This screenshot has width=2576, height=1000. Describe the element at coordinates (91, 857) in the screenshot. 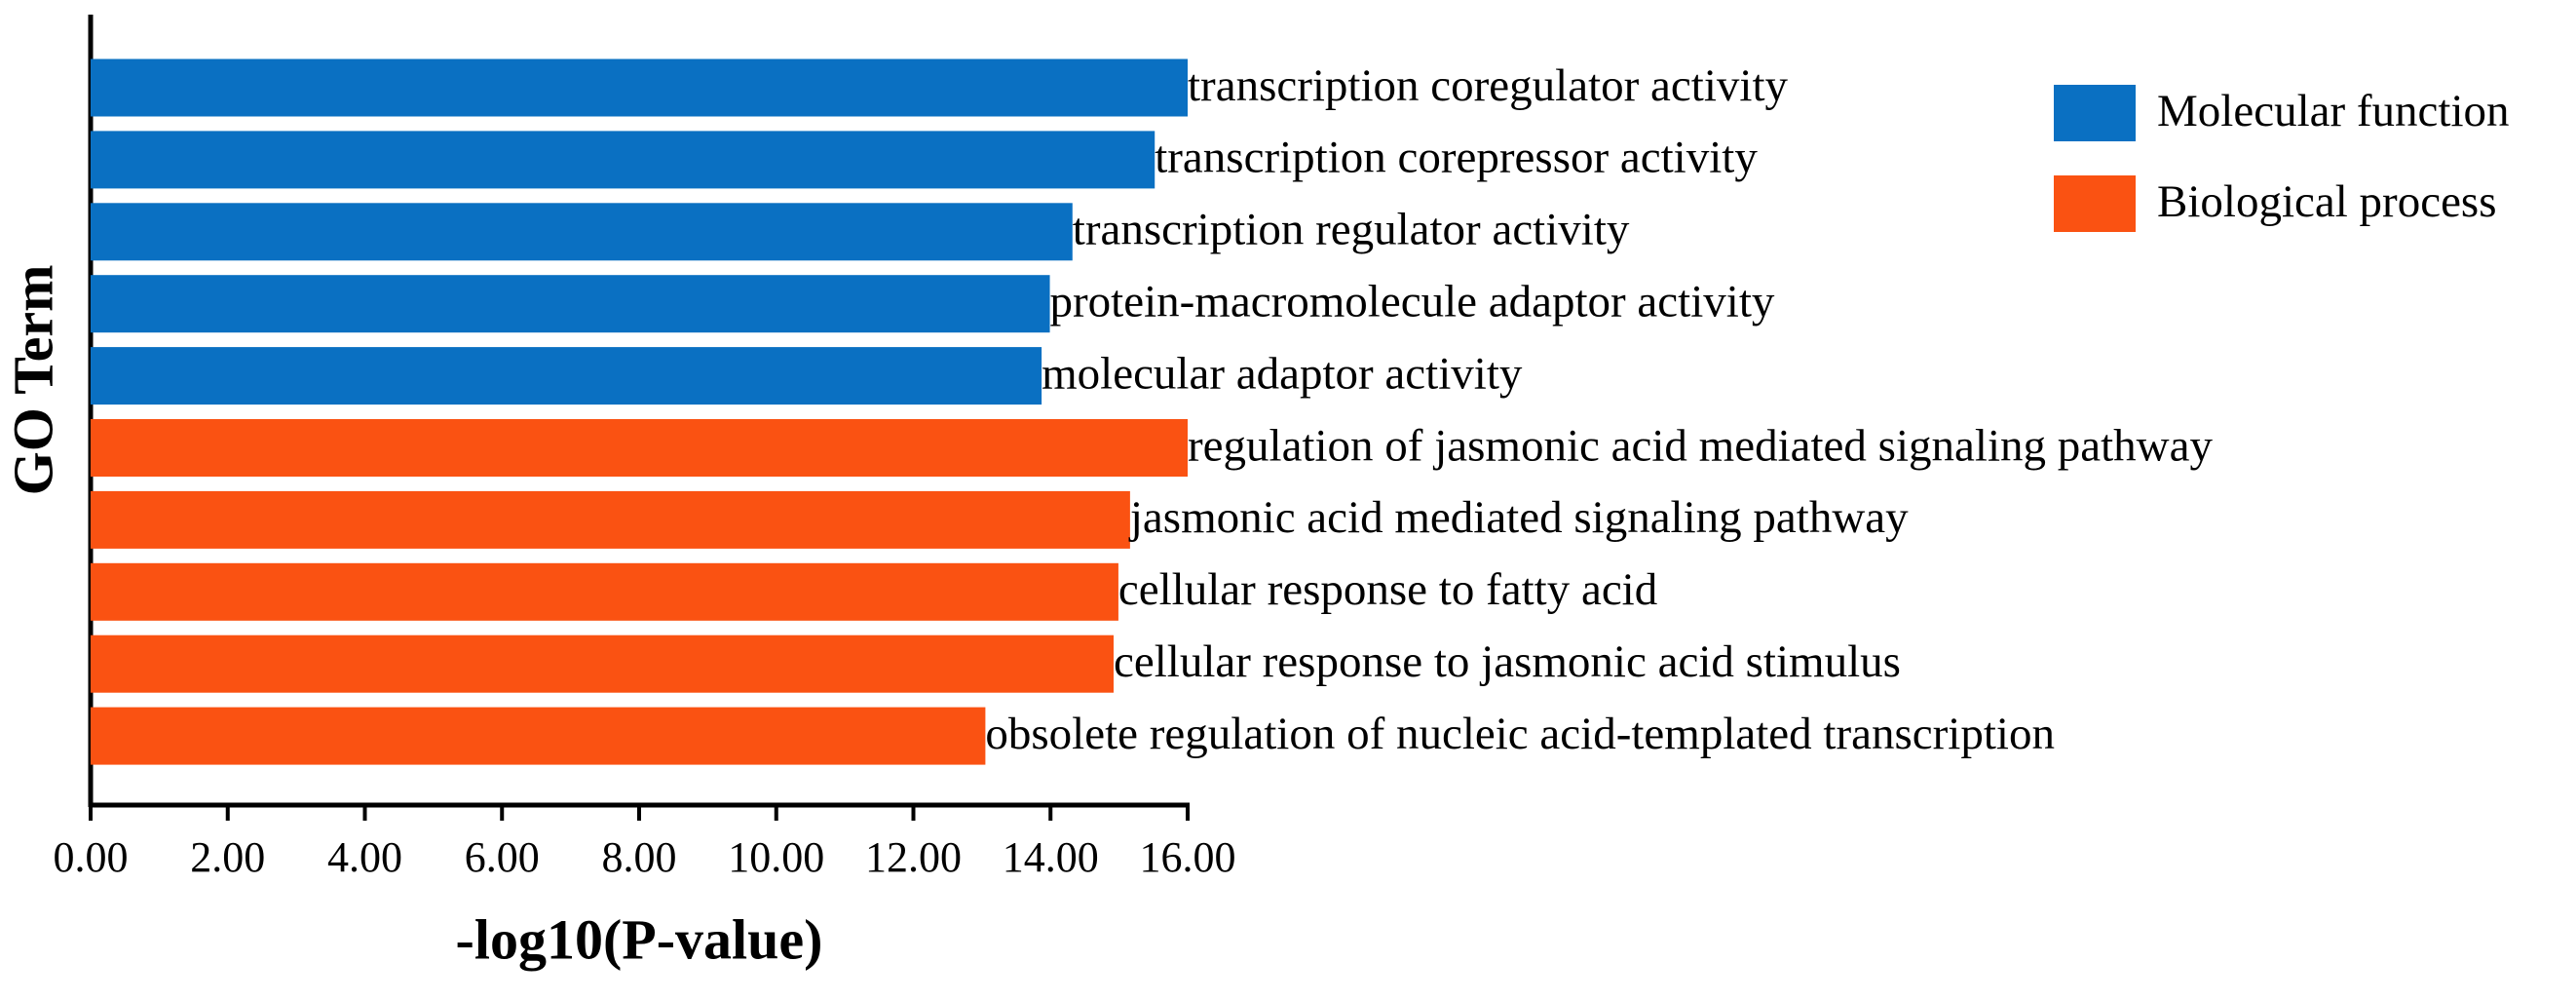

I see `x-tick-label: 0.00` at that location.